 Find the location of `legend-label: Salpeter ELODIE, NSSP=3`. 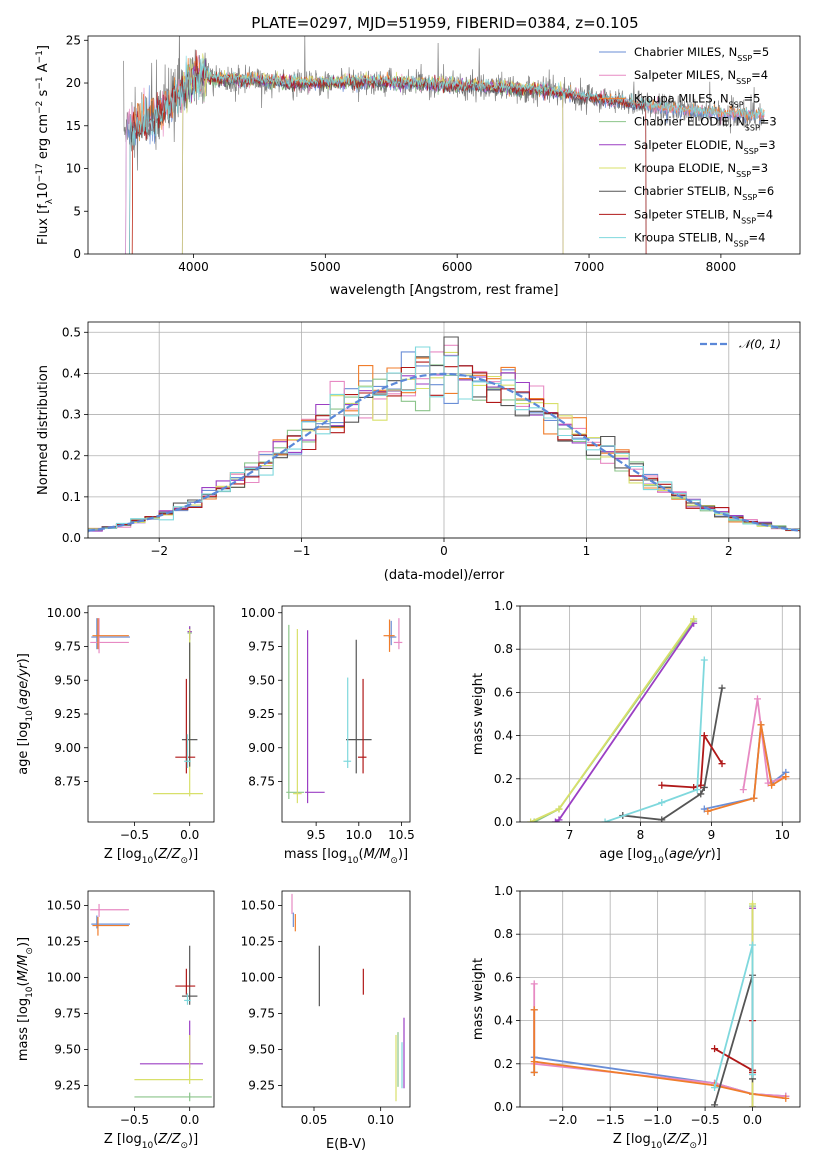

legend-label: Salpeter ELODIE, NSSP=3 is located at coordinates (705, 147).